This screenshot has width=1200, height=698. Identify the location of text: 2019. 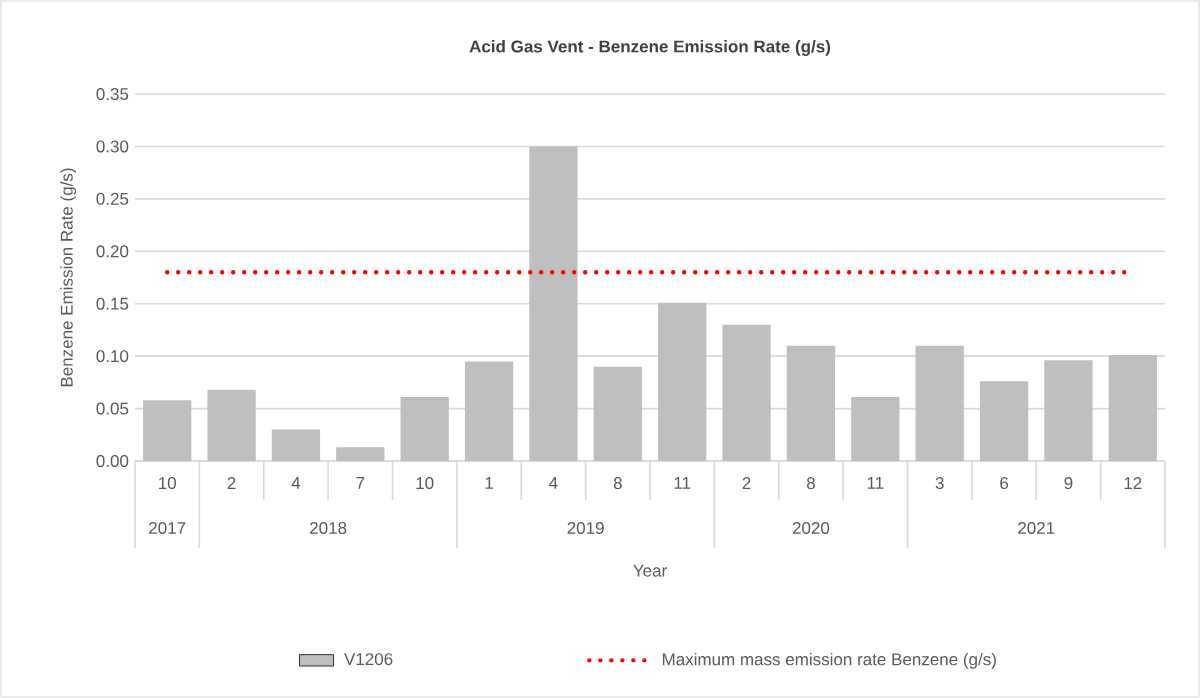
(585, 528).